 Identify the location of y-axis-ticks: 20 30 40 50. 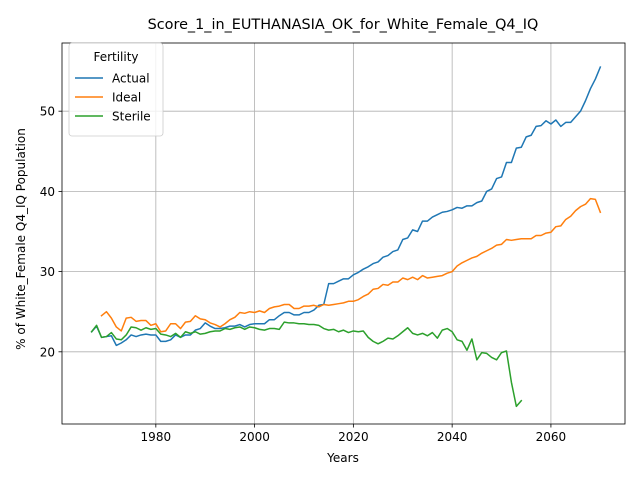
(51, 232).